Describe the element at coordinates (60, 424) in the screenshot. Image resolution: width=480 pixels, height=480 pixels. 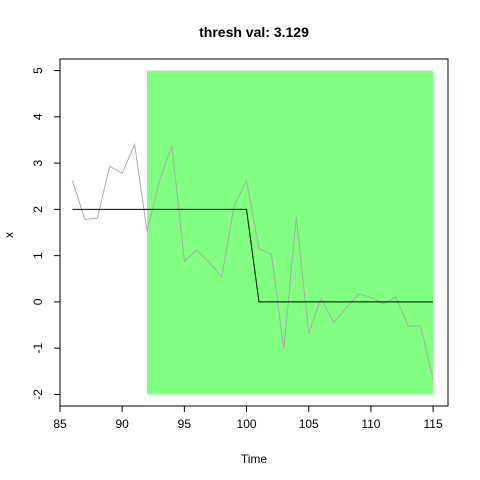
I see `x-tick-label: 85` at that location.